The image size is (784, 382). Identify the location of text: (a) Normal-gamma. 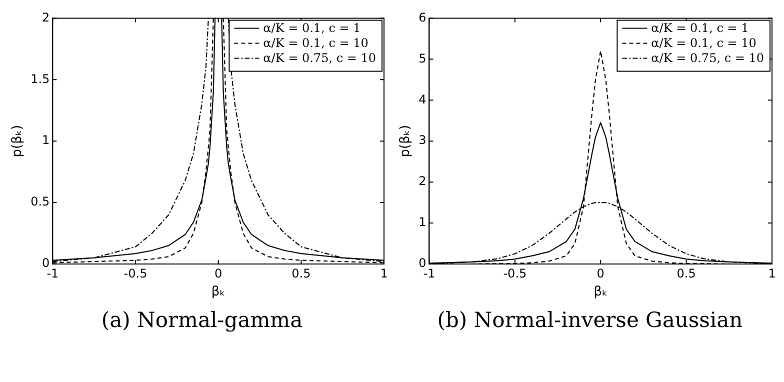
(202, 320).